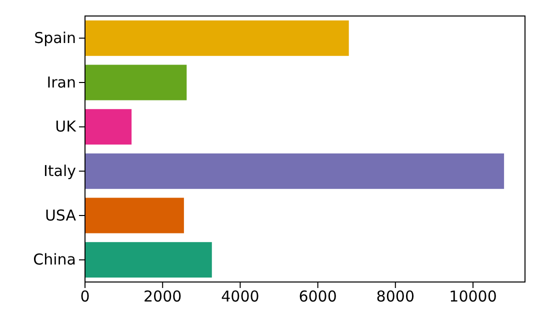  Describe the element at coordinates (473, 297) in the screenshot. I see `x-tick-label: 10000` at that location.